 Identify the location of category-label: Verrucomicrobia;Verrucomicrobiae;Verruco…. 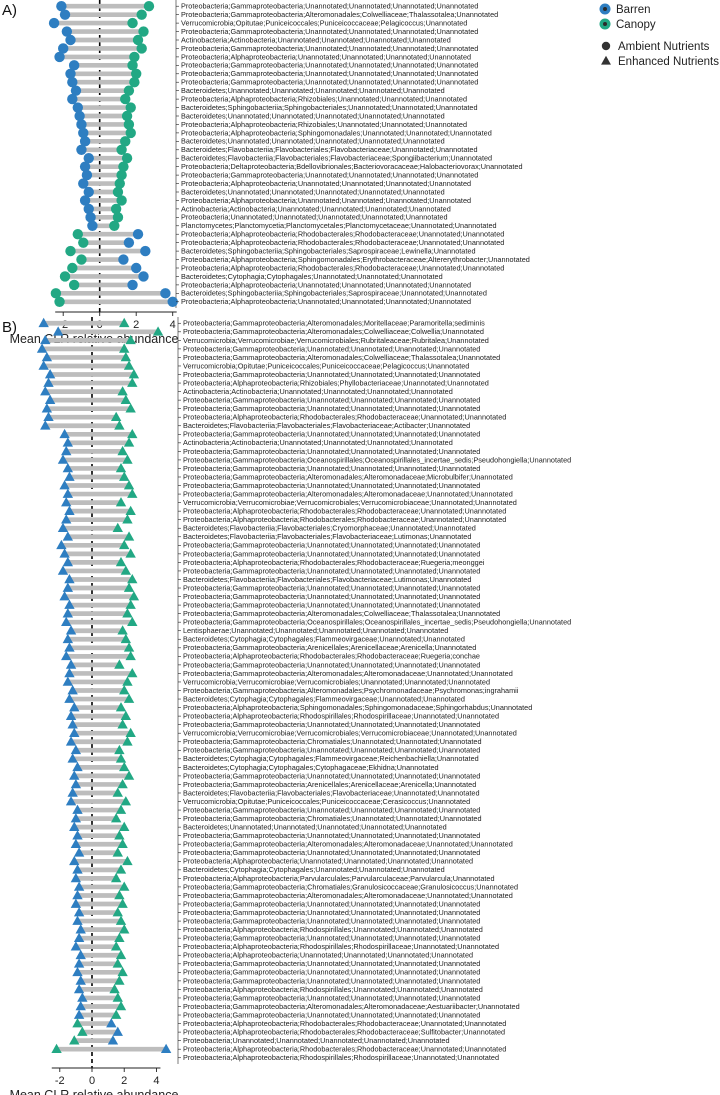
(350, 733).